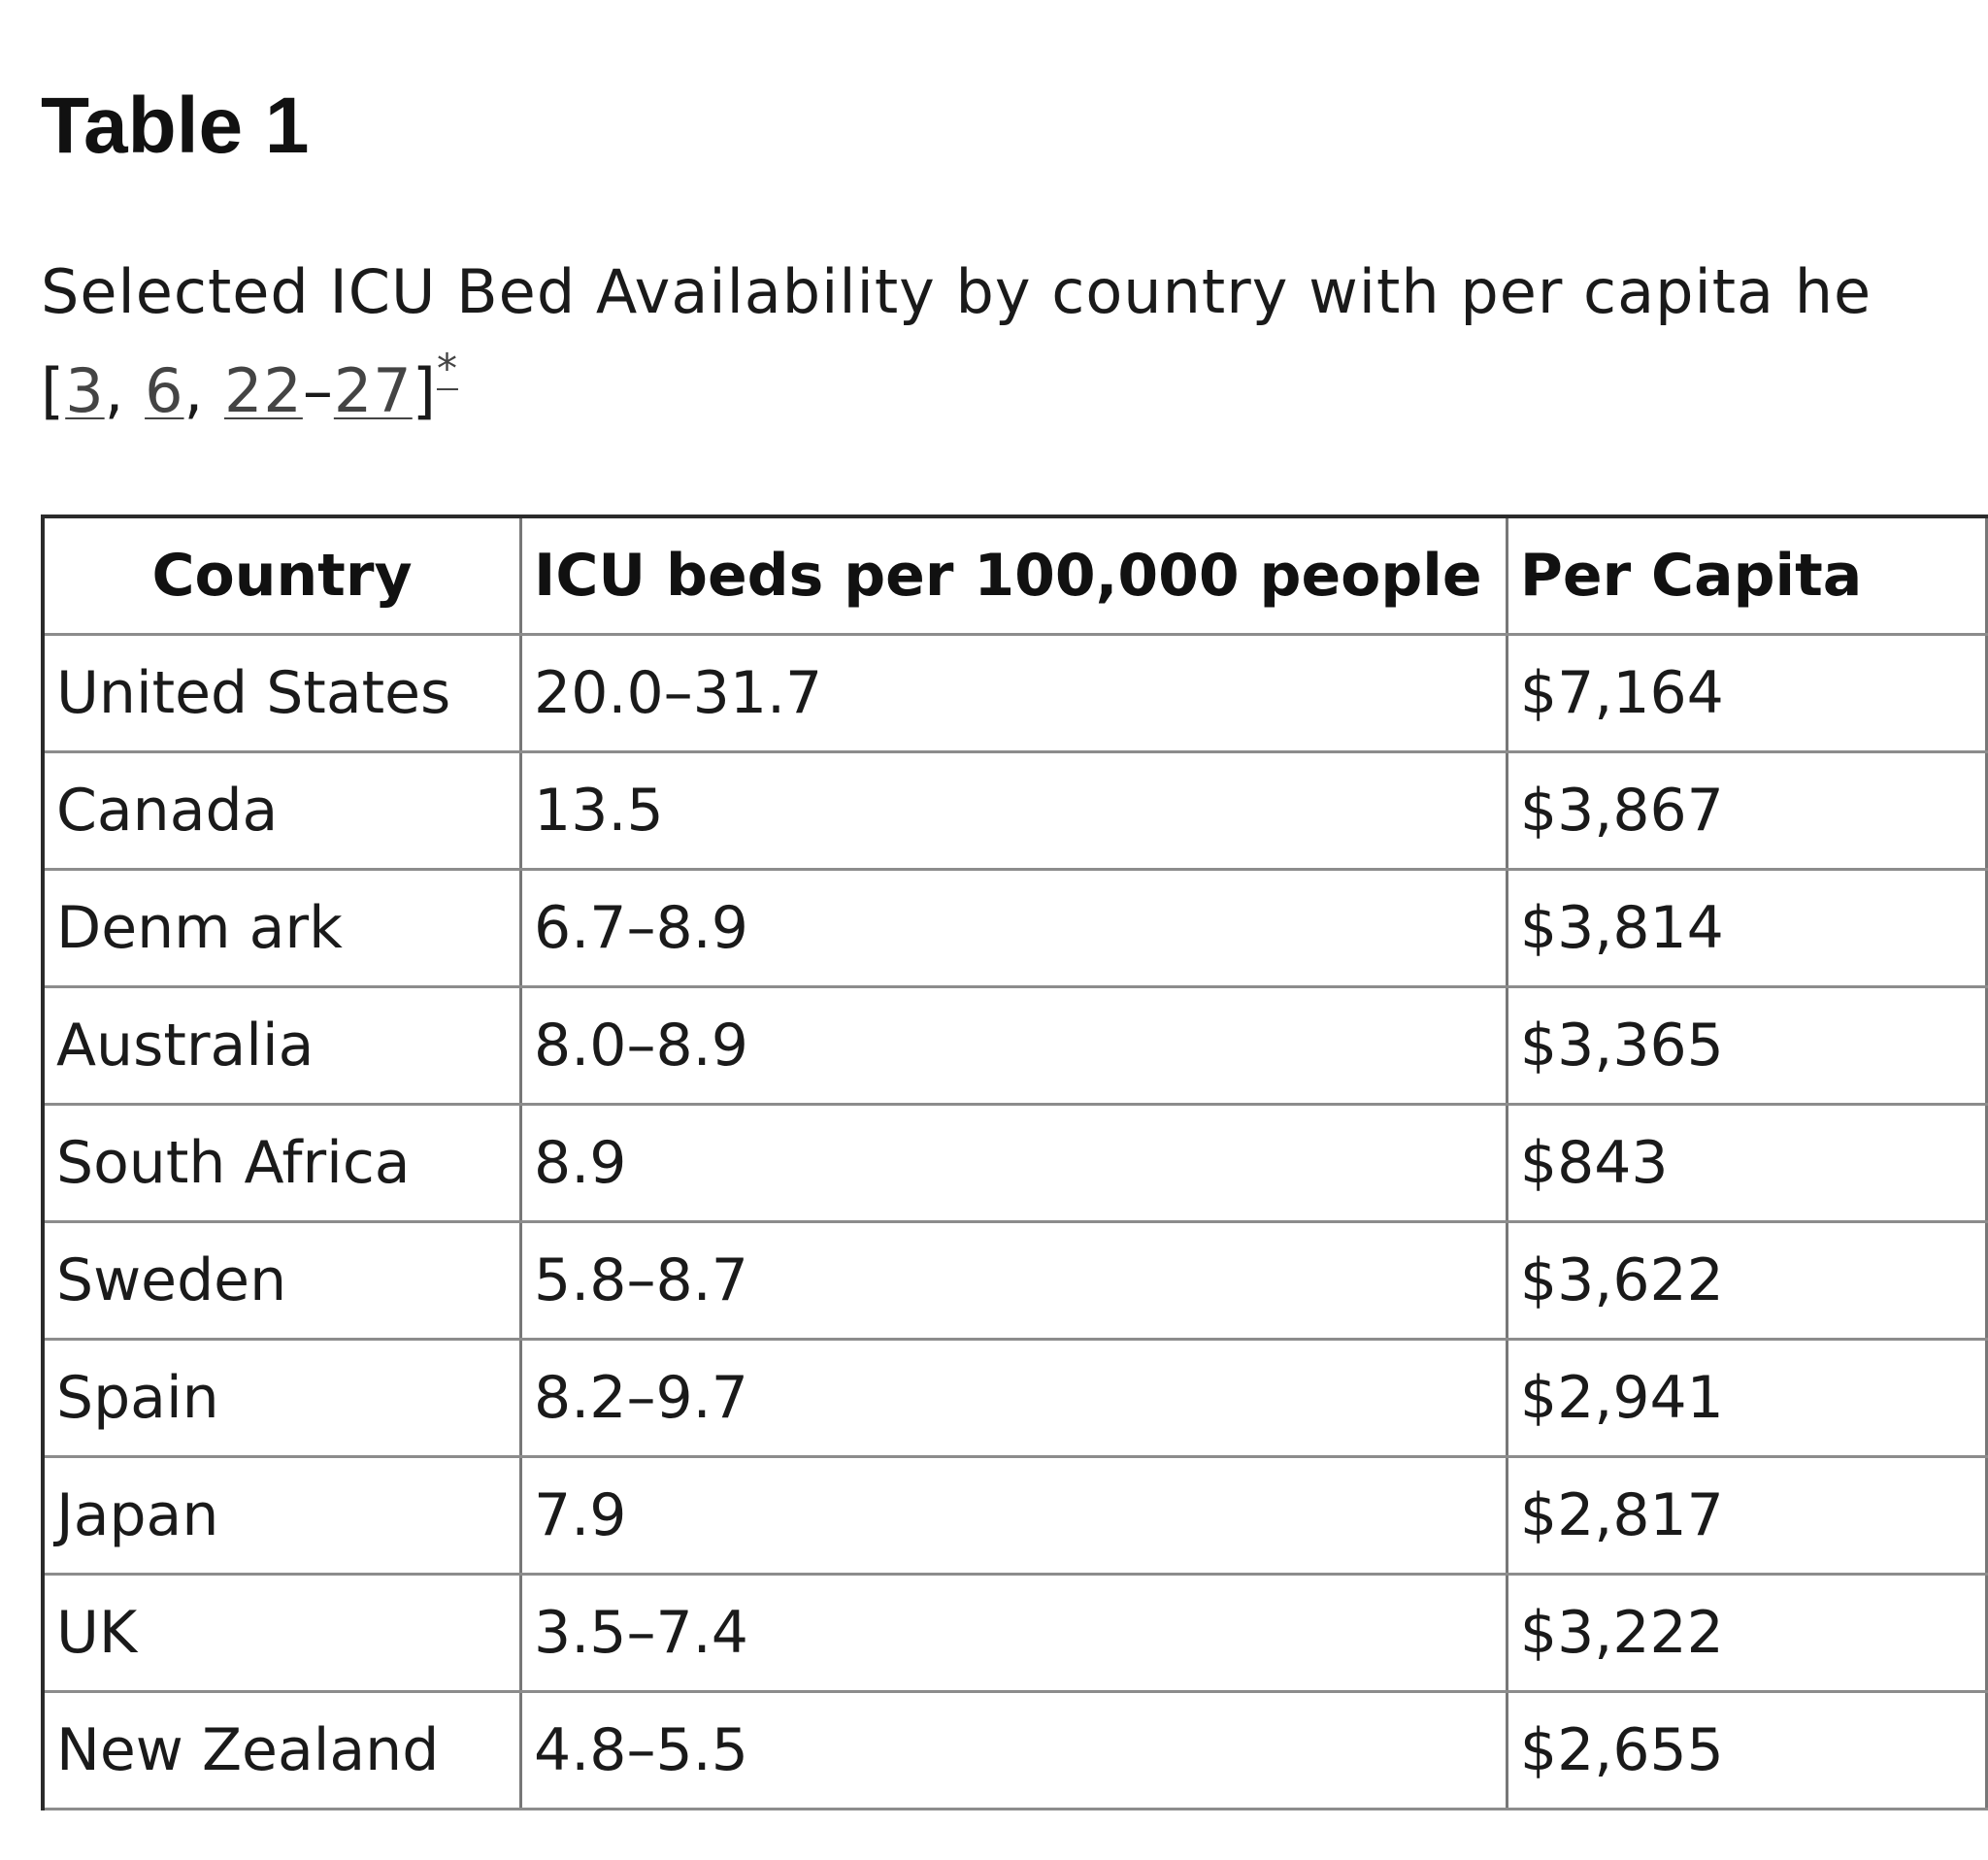 The height and width of the screenshot is (1860, 1988). What do you see at coordinates (85, 390) in the screenshot?
I see `reference-link-3: 3` at bounding box center [85, 390].